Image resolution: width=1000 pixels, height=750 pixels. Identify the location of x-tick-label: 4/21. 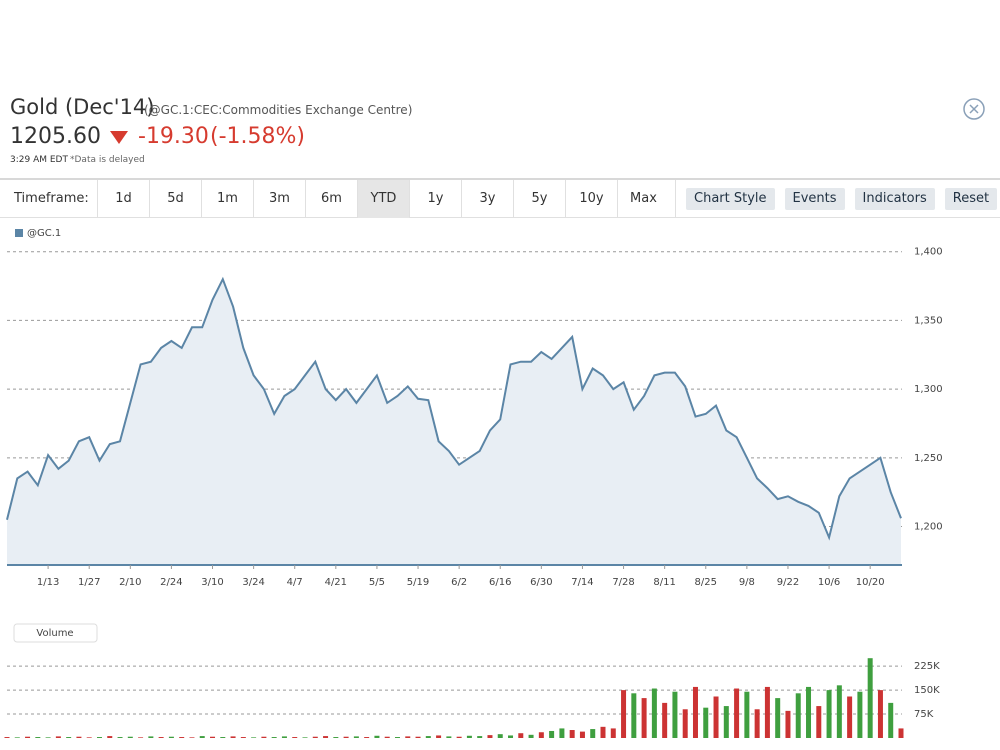
(336, 582).